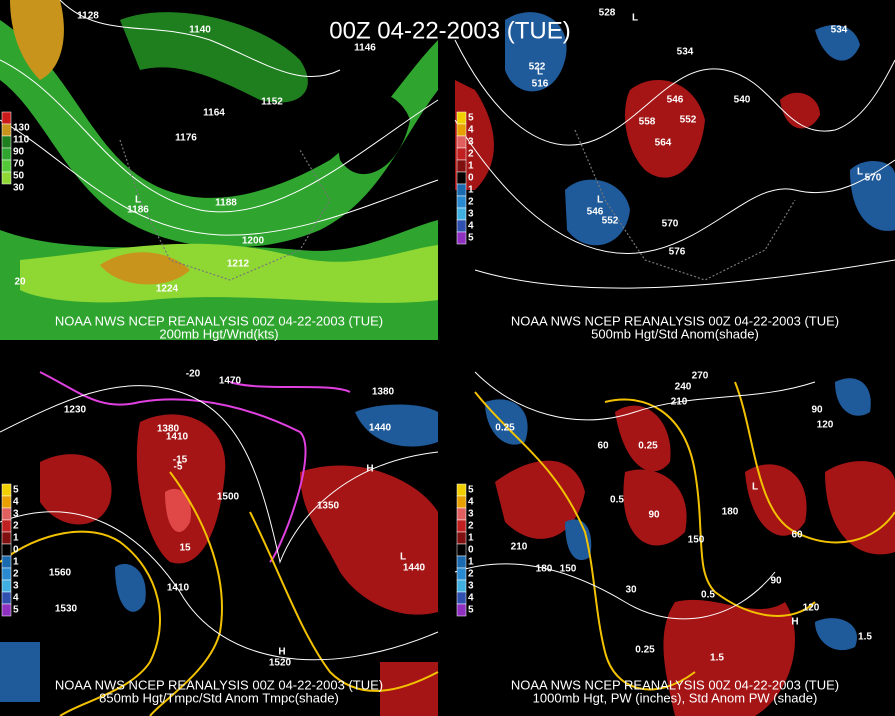 The image size is (895, 716). I want to click on contour-label: 1530, so click(66, 609).